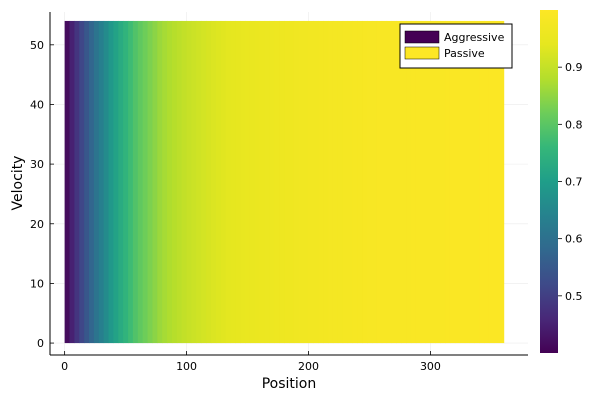  What do you see at coordinates (37, 45) in the screenshot?
I see `y-tick-label: 50` at bounding box center [37, 45].